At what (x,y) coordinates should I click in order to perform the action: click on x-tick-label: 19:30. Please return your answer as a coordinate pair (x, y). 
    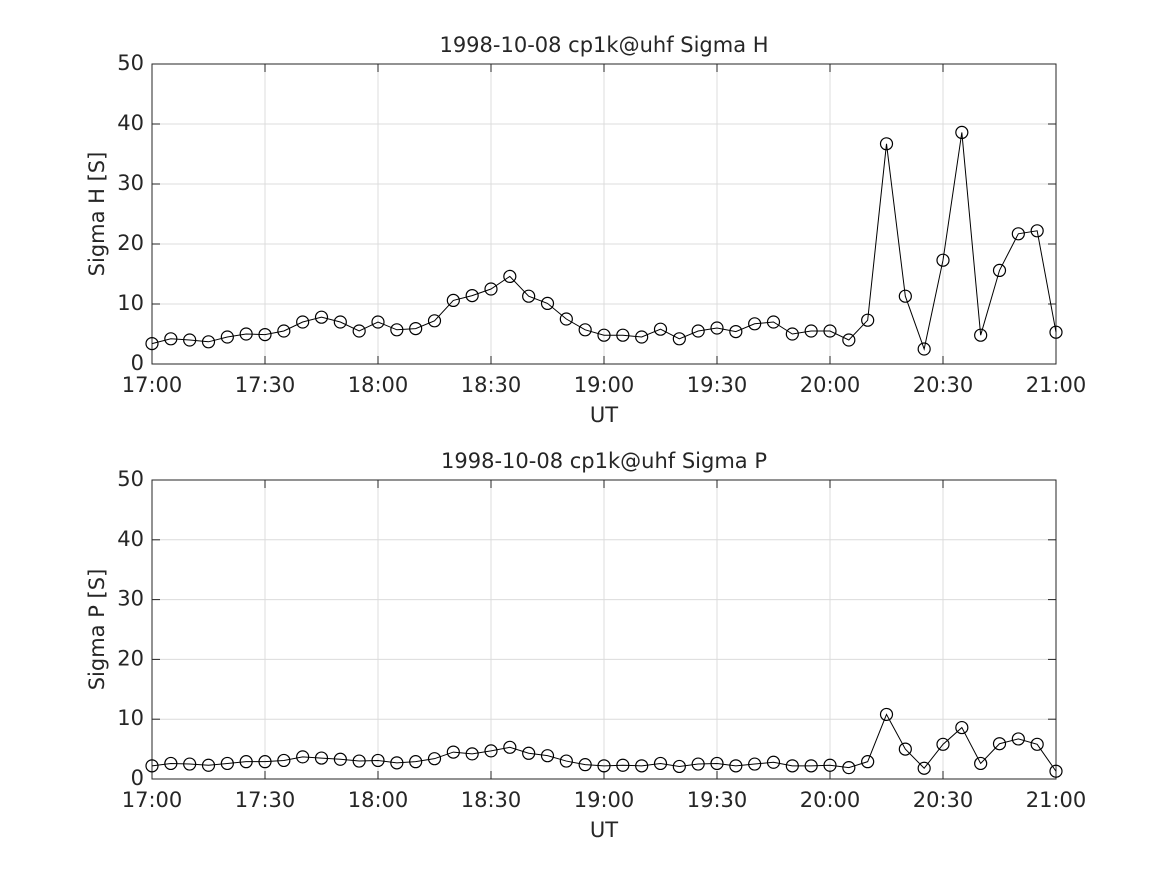
    Looking at the image, I should click on (717, 800).